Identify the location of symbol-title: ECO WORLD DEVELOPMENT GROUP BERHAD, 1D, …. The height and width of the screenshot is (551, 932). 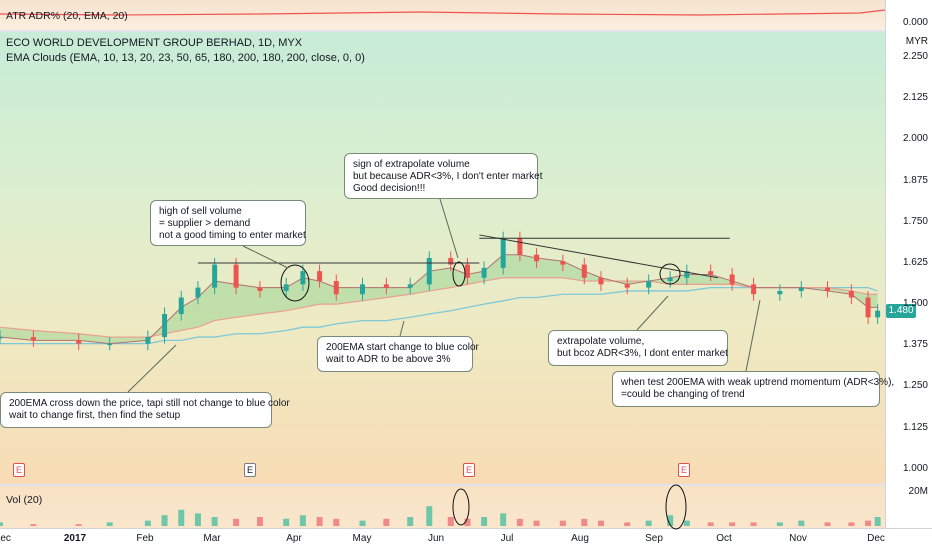
(154, 43).